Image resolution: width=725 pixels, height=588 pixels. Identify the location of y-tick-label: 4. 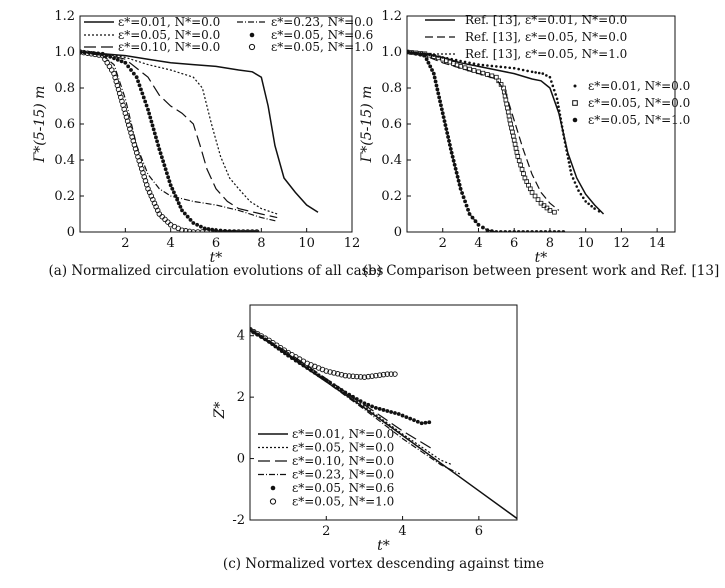
(241, 336).